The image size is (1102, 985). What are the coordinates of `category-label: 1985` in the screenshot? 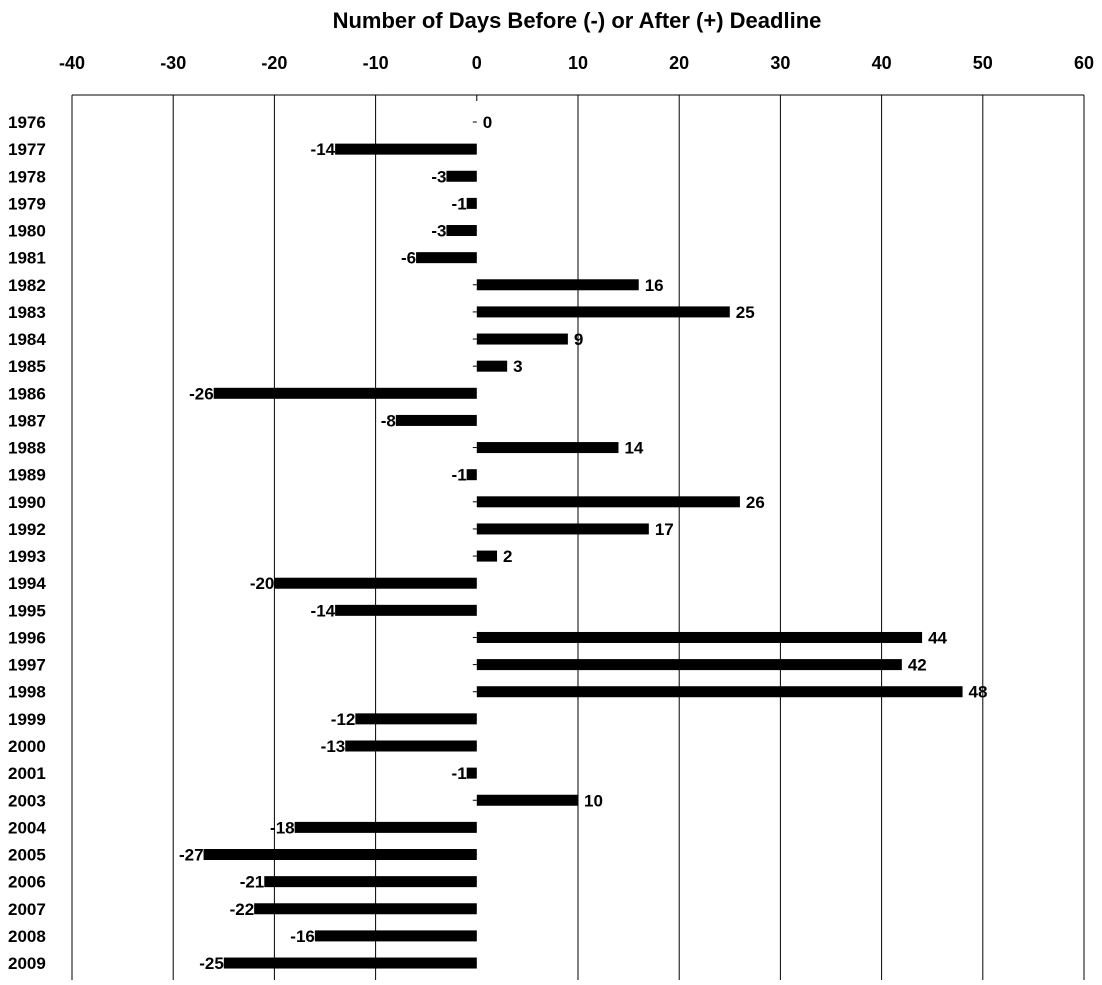 It's located at (27, 366).